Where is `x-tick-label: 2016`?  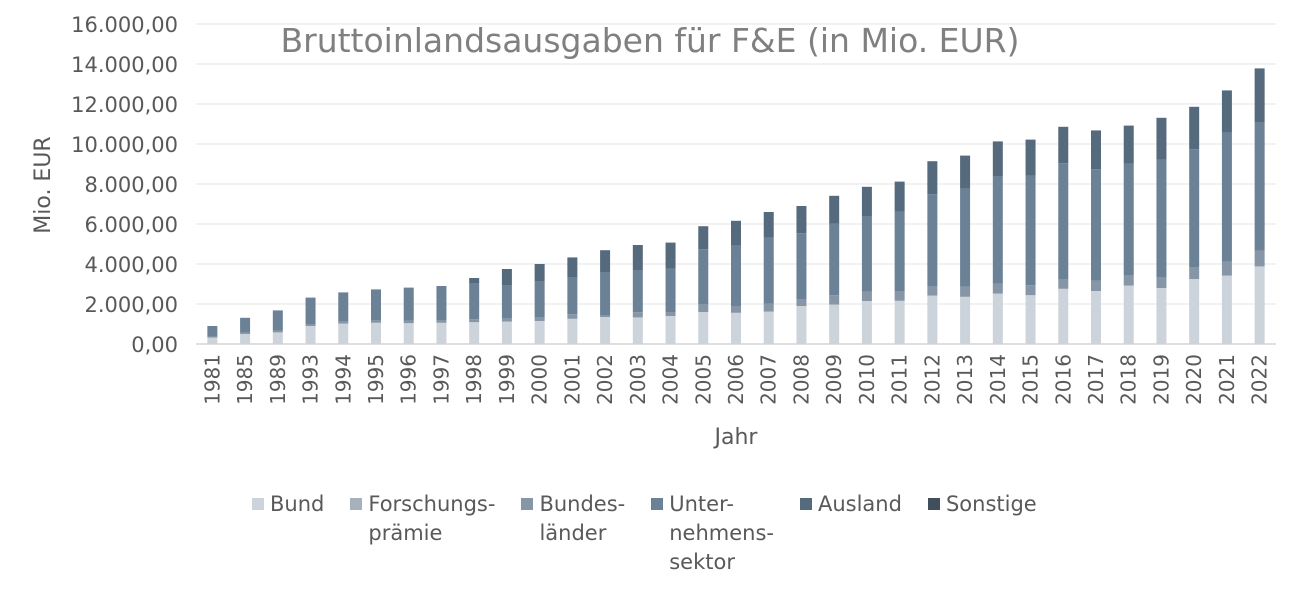 x-tick-label: 2016 is located at coordinates (1063, 379).